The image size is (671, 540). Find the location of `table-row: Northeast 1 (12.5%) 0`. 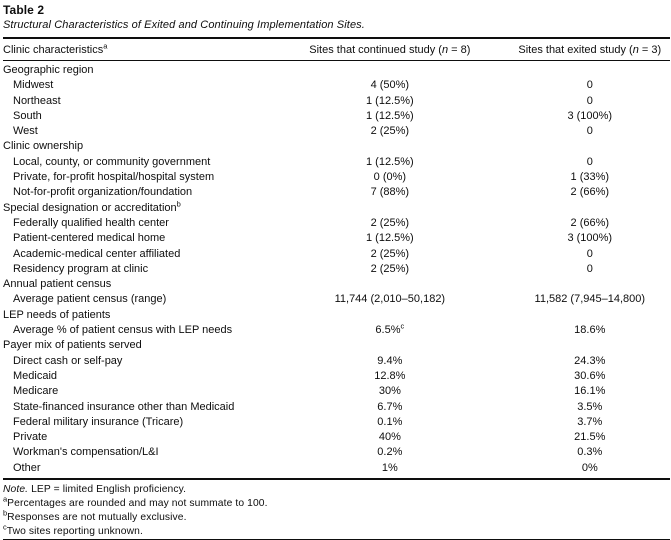

table-row: Northeast 1 (12.5%) 0 is located at coordinates (336, 101).